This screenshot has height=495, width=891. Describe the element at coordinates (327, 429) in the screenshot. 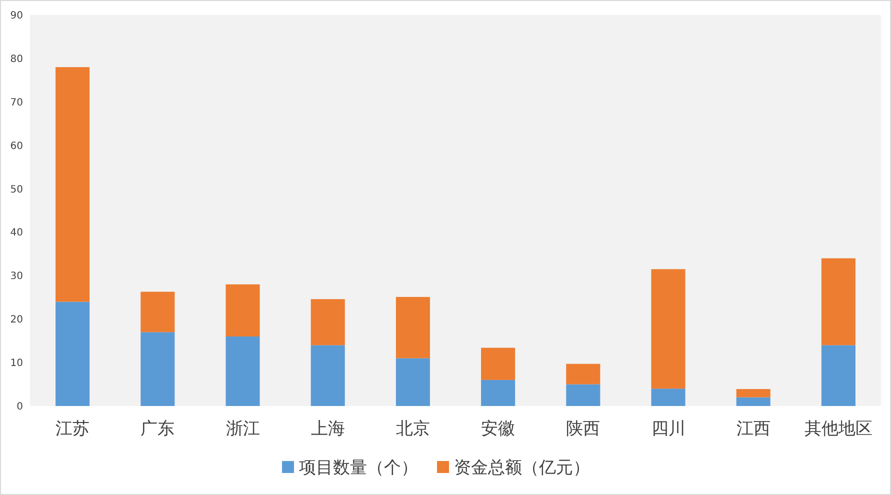

I see `x-tick-label: 上海` at that location.